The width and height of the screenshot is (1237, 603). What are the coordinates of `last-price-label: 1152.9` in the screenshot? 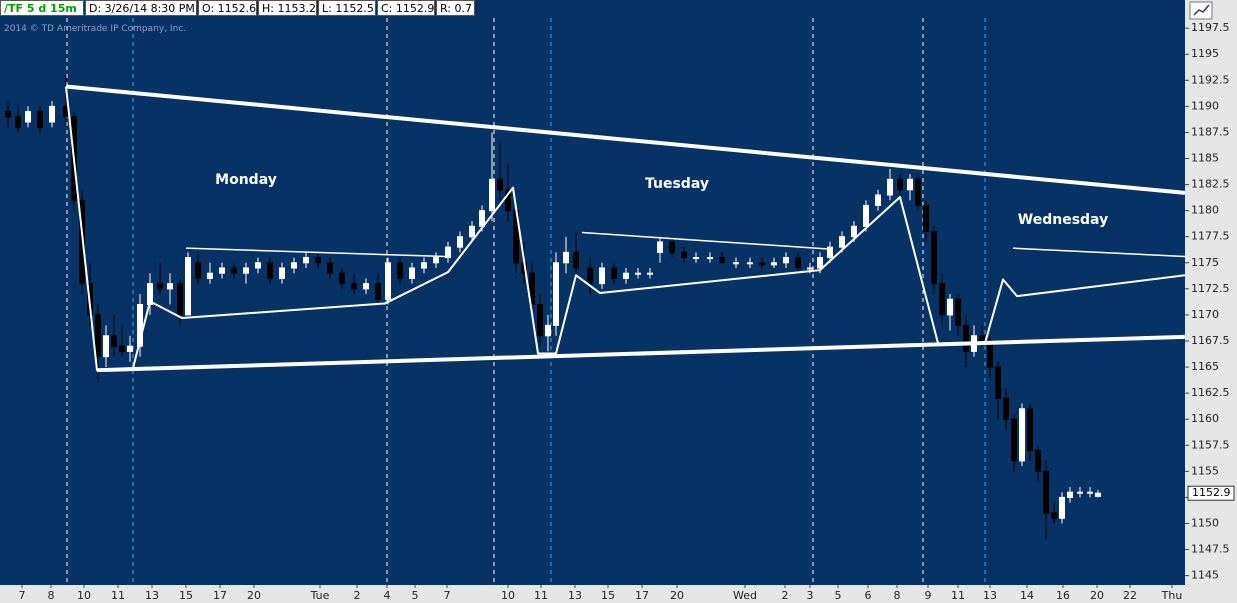 It's located at (1211, 492).